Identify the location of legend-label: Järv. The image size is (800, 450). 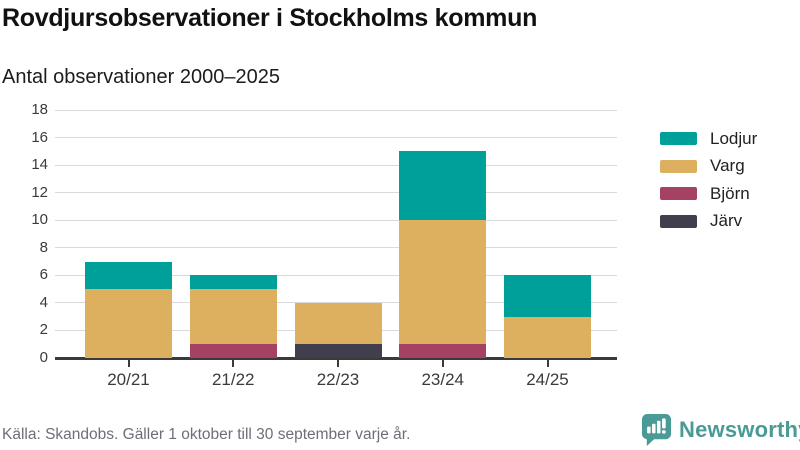
(726, 220).